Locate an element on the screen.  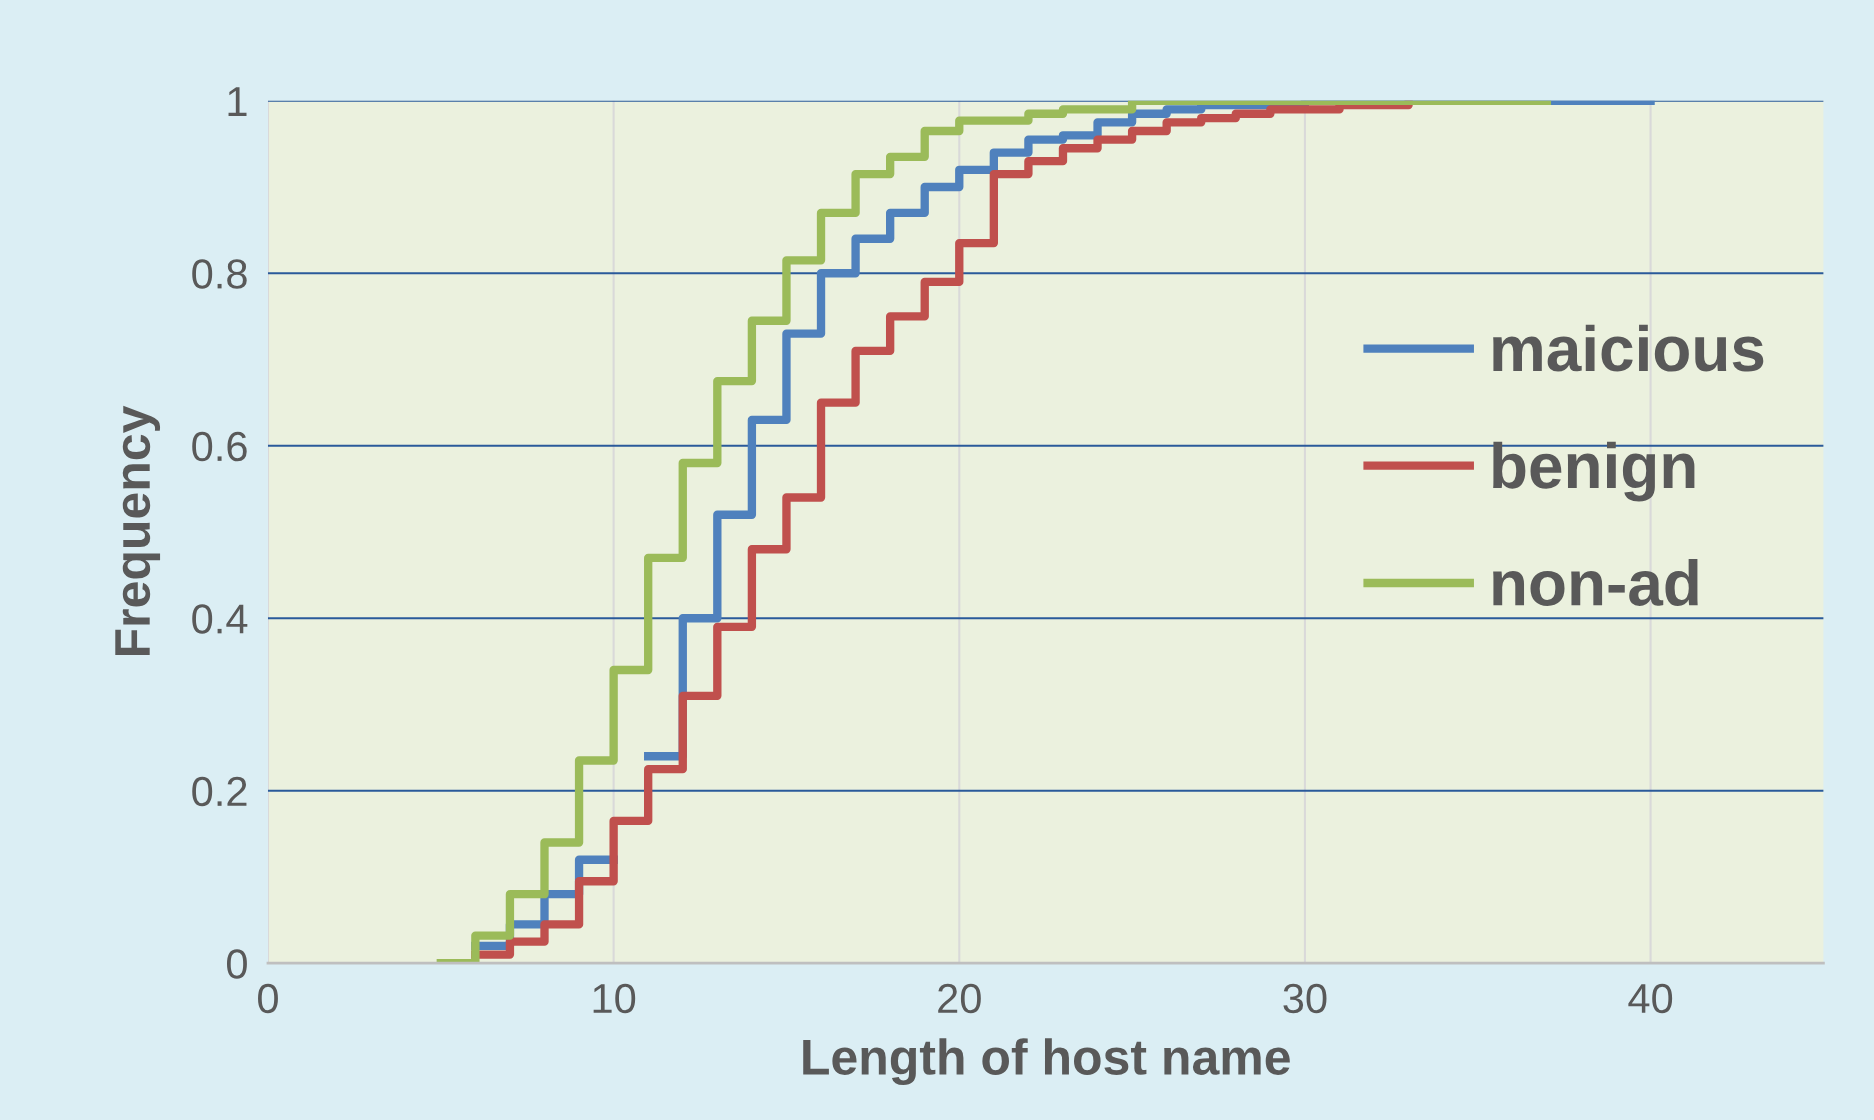
y-tick-label: 0.8 is located at coordinates (219, 274).